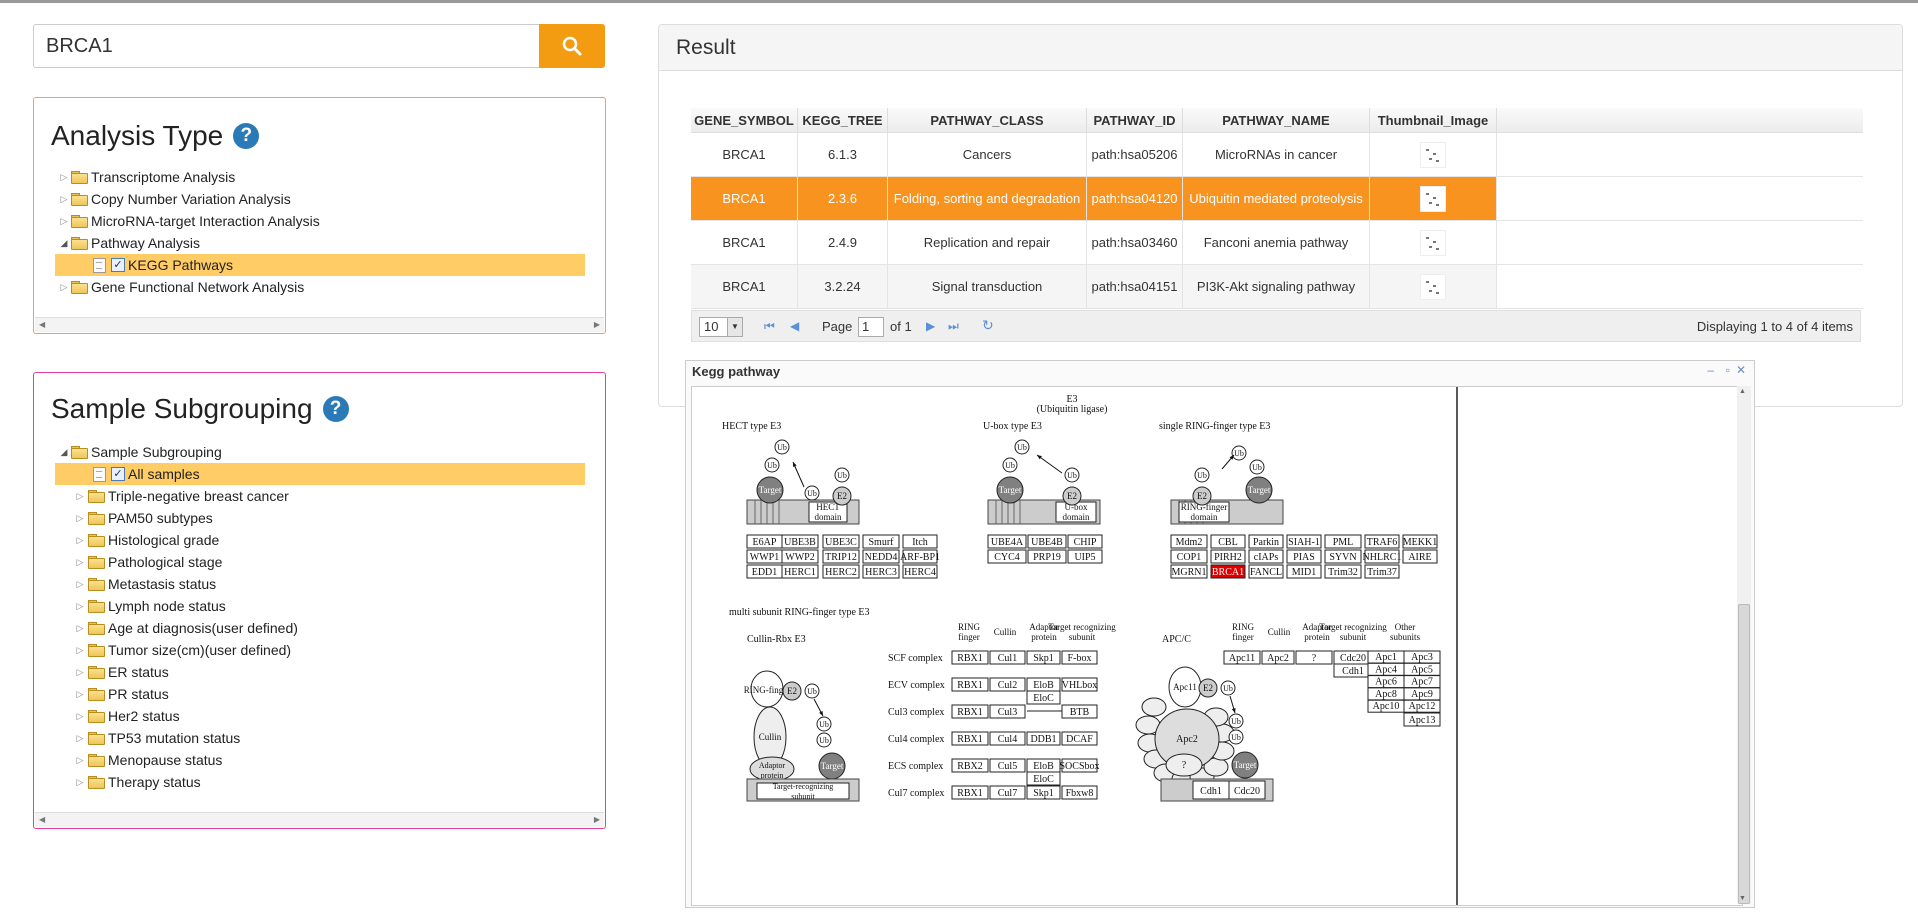 The width and height of the screenshot is (1918, 923). I want to click on scroll-down-icon: ▼, so click(1742, 898).